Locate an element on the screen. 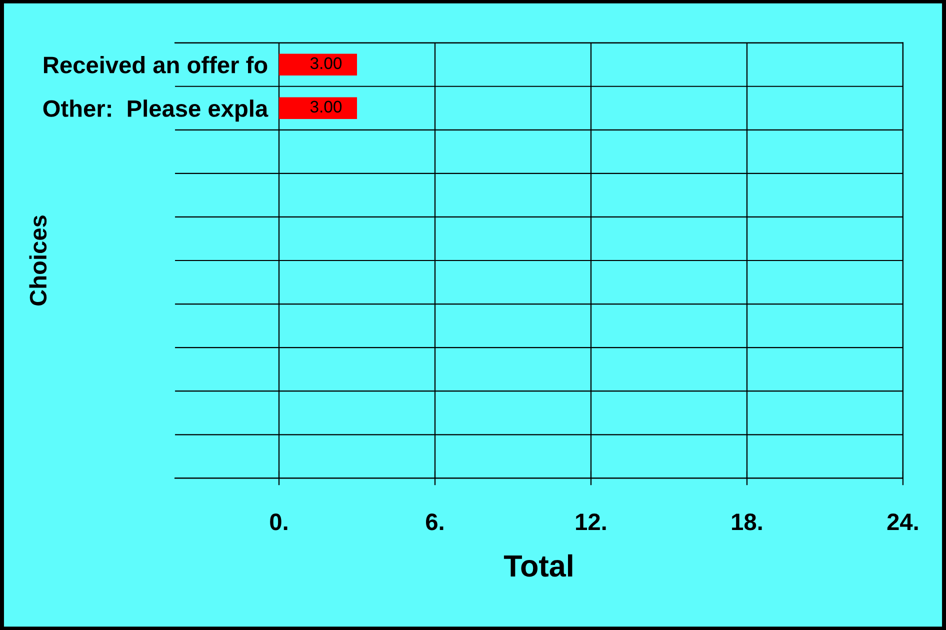  y-tick-label: Received an offer fo is located at coordinates (156, 65).